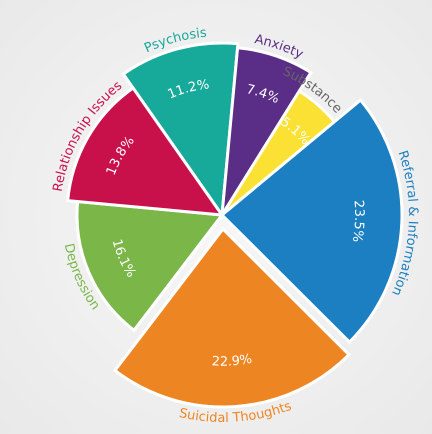 Image resolution: width=432 pixels, height=434 pixels. I want to click on value-label: 22.9%, so click(232, 361).